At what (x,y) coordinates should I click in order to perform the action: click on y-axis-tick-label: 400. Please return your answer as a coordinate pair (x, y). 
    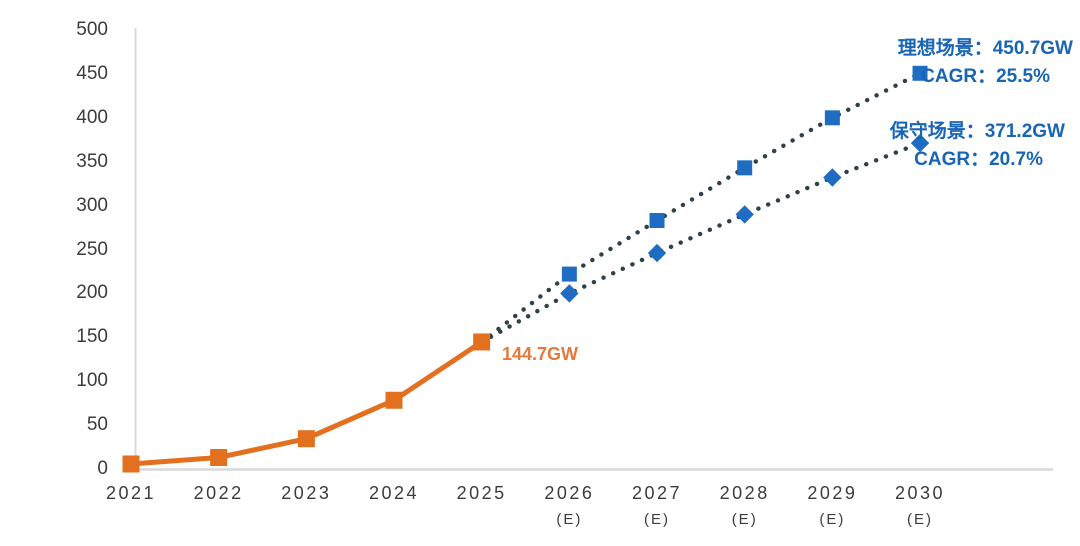
    Looking at the image, I should click on (92, 117).